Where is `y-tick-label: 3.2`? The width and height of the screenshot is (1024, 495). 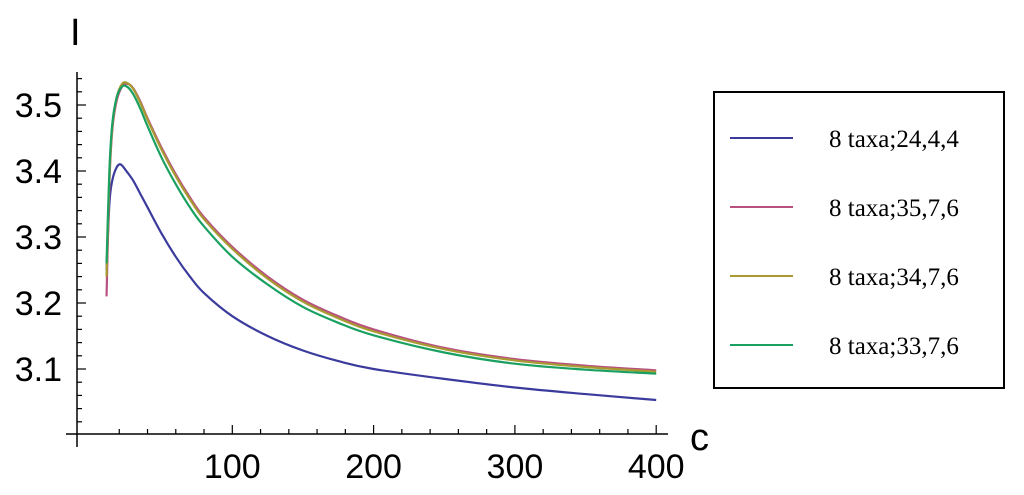
y-tick-label: 3.2 is located at coordinates (38, 304).